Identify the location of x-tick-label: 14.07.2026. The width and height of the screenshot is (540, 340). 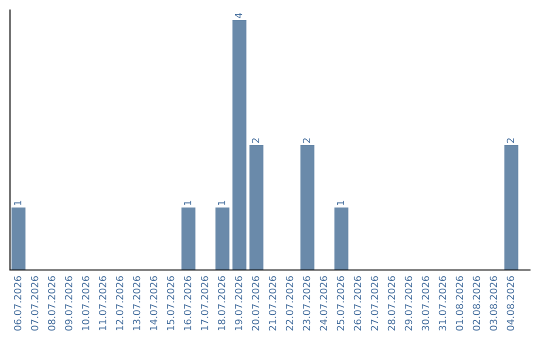
(154, 303).